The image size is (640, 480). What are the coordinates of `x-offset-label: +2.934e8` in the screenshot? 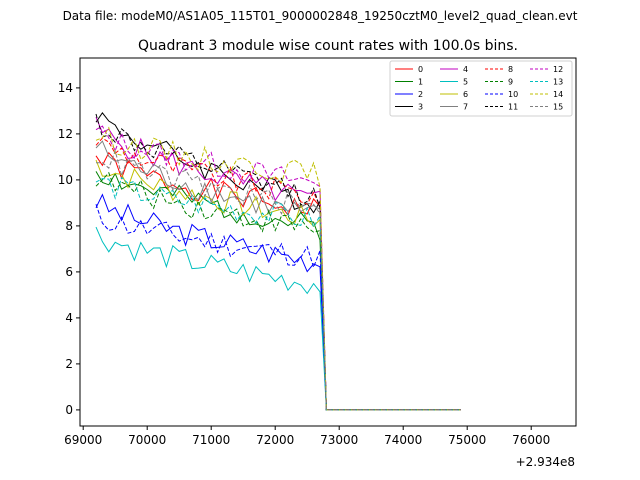 It's located at (545, 462).